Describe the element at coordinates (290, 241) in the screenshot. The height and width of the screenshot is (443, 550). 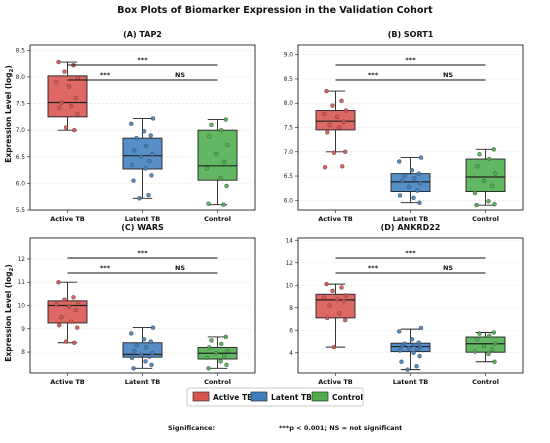
I see `y-tick-label: 14` at that location.